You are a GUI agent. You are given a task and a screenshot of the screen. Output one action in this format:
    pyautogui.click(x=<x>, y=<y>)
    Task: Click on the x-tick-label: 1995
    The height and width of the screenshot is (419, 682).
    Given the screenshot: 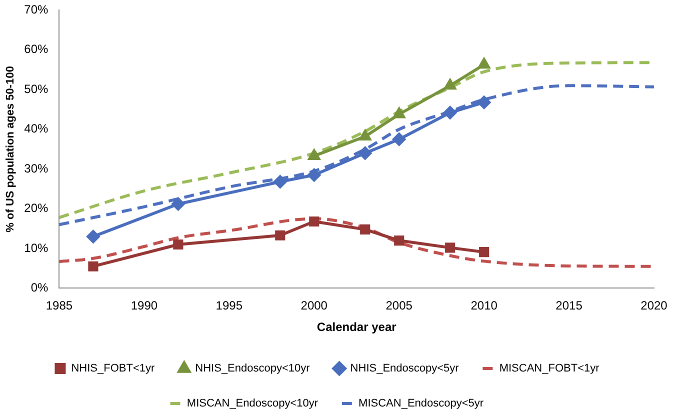 What is the action you would take?
    pyautogui.click(x=229, y=305)
    